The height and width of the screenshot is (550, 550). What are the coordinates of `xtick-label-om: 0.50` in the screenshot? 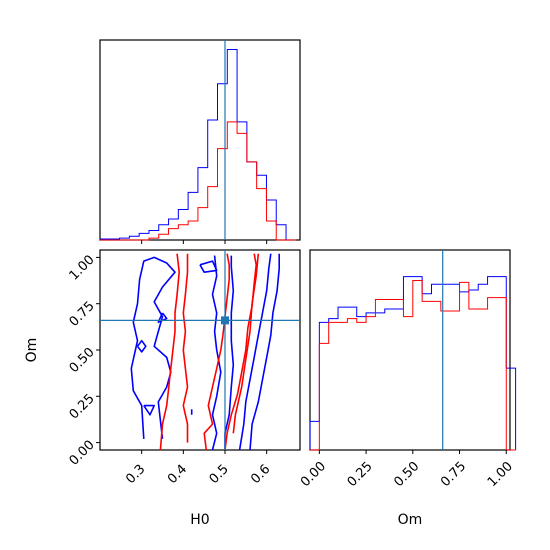 It's located at (406, 474).